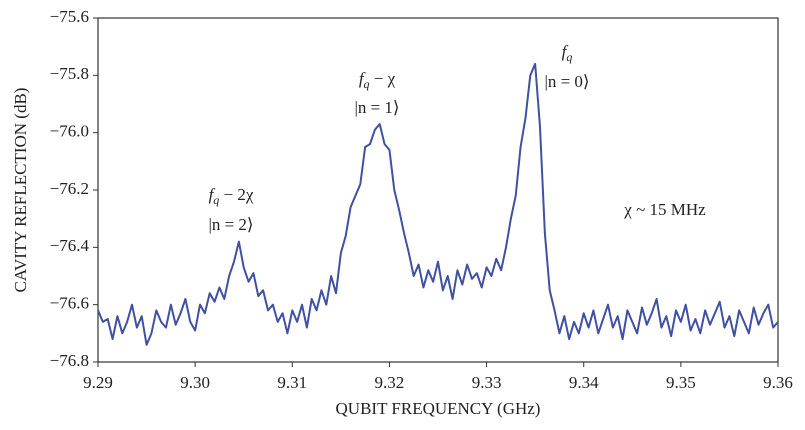  Describe the element at coordinates (230, 224) in the screenshot. I see `annotation-state: |n = 2⟩` at that location.